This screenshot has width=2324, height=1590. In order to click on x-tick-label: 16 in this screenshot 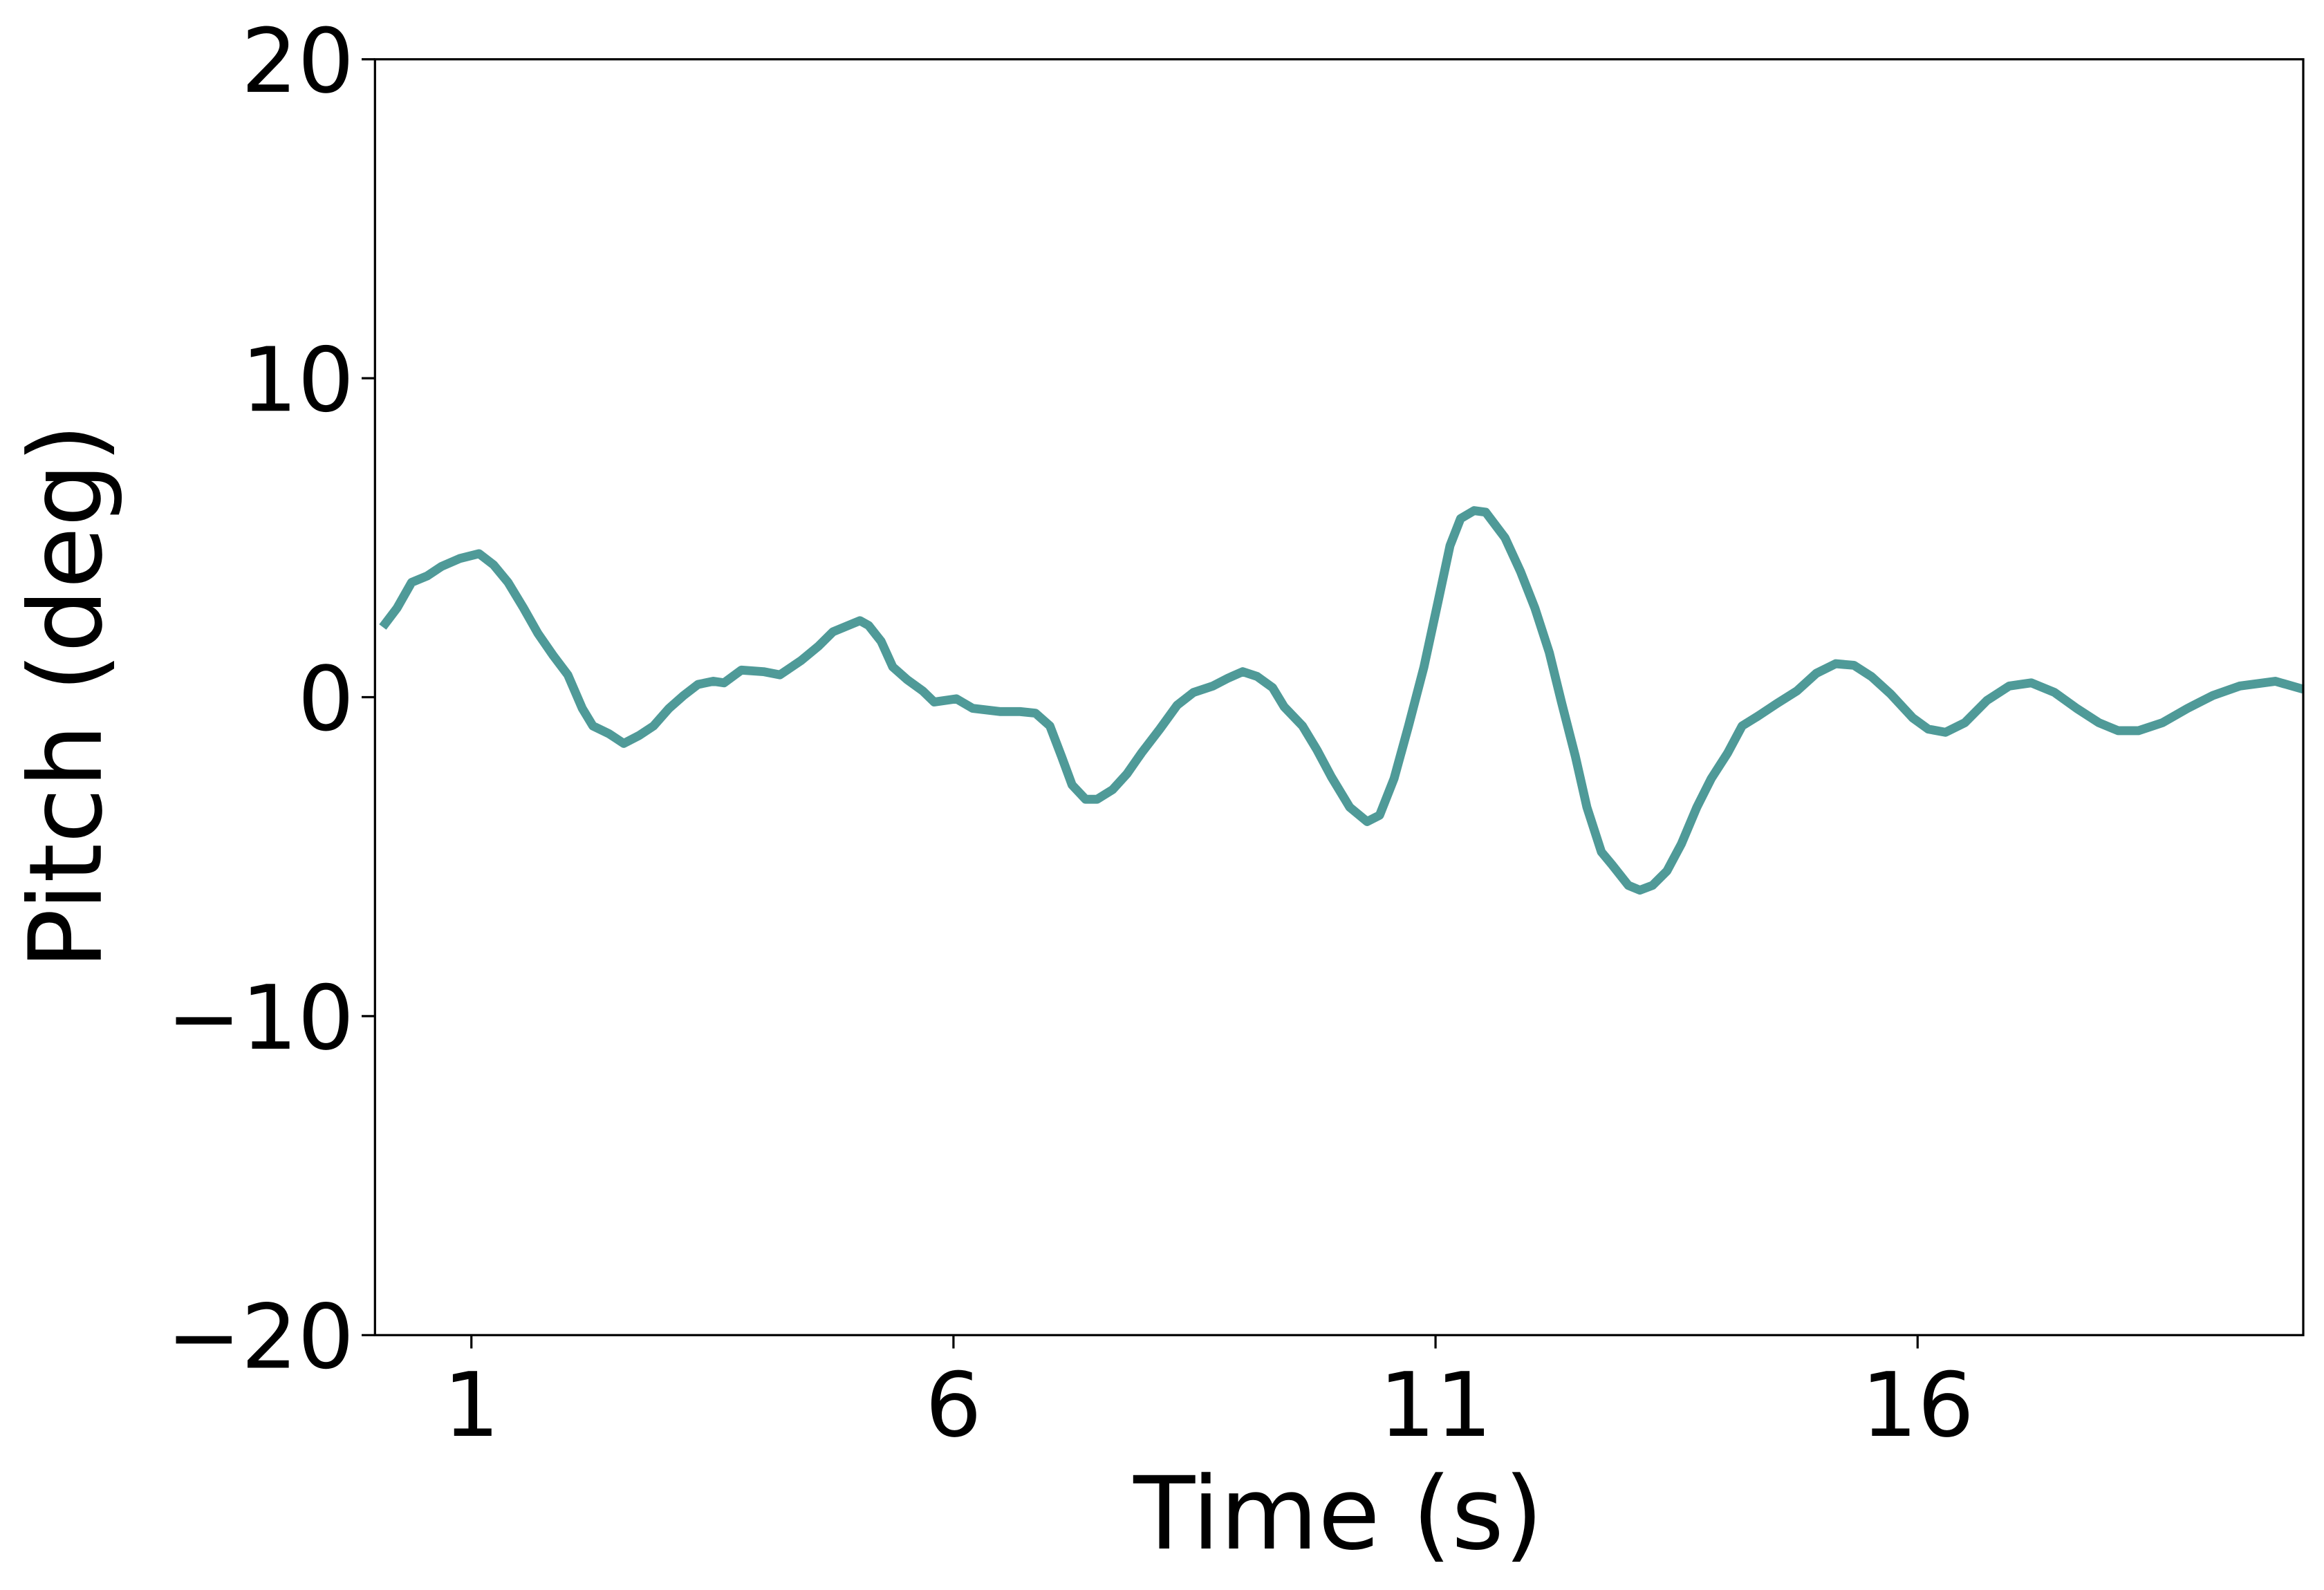, I will do `click(1917, 1405)`.